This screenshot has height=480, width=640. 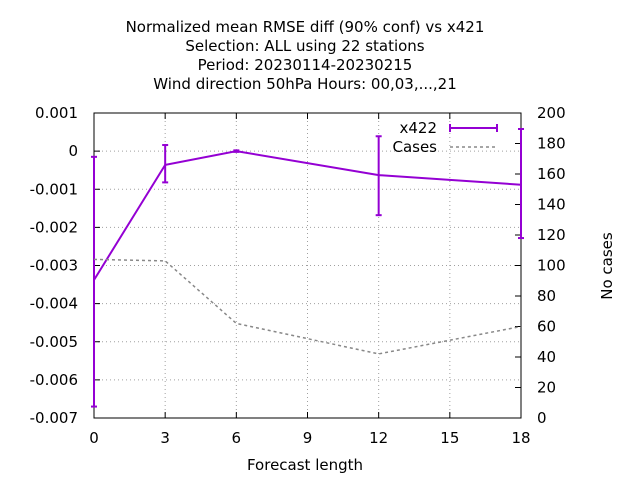 What do you see at coordinates (305, 465) in the screenshot?
I see `x-axis-label: Forecast length` at bounding box center [305, 465].